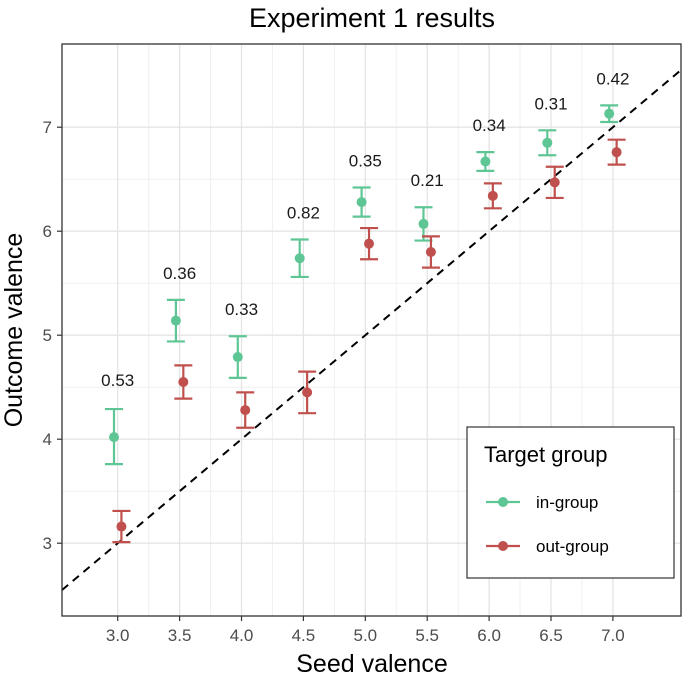 The width and height of the screenshot is (685, 679). What do you see at coordinates (14, 330) in the screenshot?
I see `y-axis-label: Outcome valence` at bounding box center [14, 330].